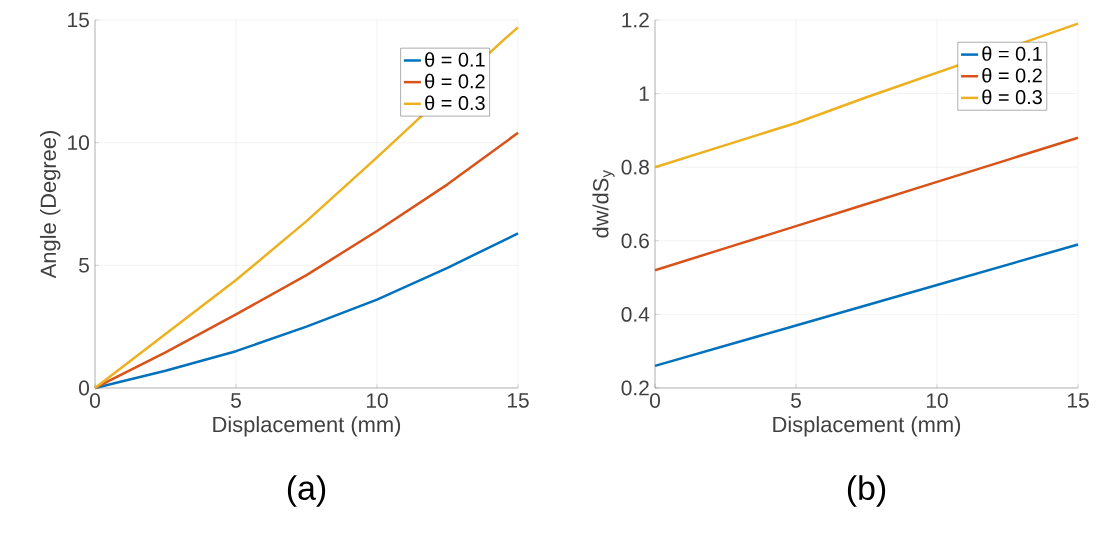  Describe the element at coordinates (84, 388) in the screenshot. I see `y-tick-label: 0` at that location.